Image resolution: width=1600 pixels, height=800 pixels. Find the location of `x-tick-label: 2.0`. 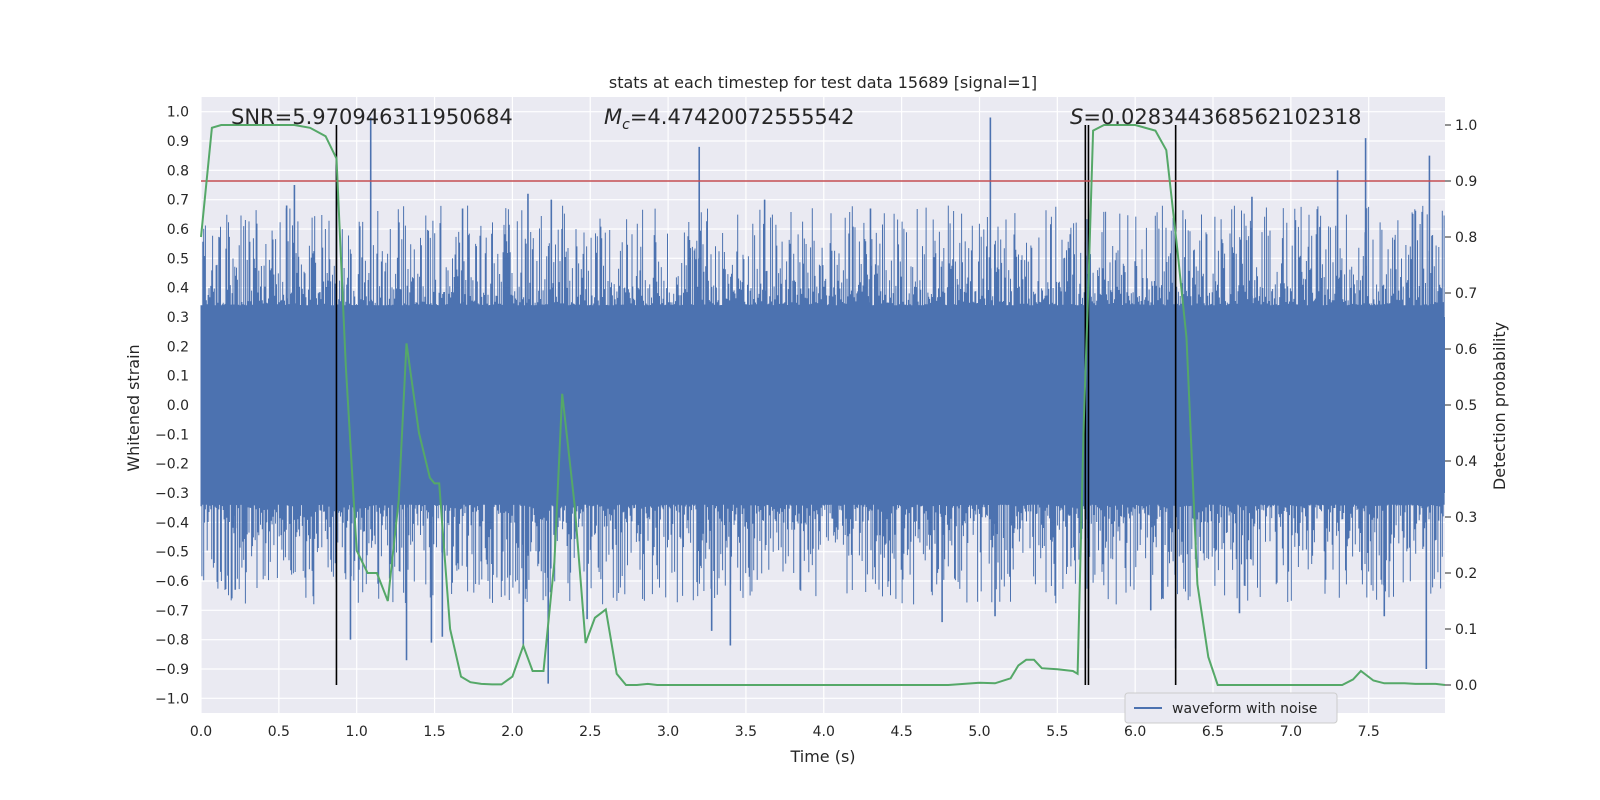

x-tick-label: 2.0 is located at coordinates (512, 732).